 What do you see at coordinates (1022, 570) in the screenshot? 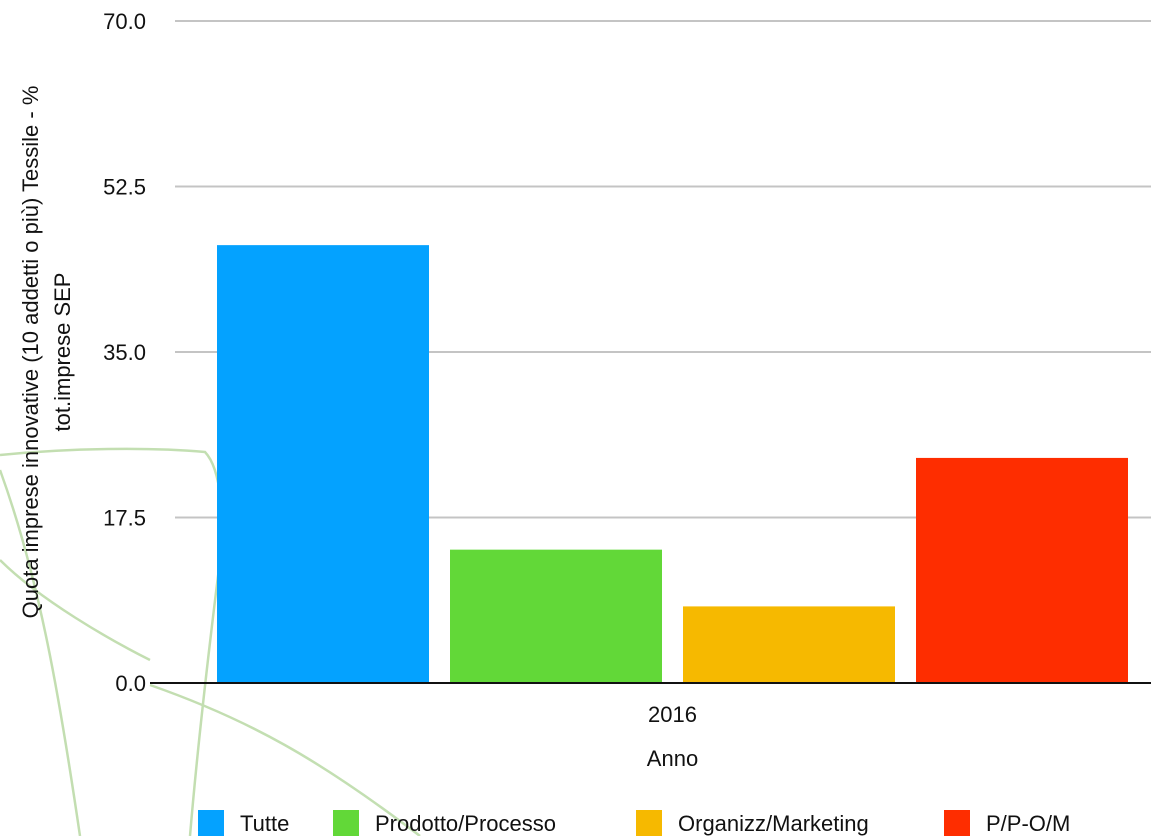
I see `bar-p-p-o-m` at bounding box center [1022, 570].